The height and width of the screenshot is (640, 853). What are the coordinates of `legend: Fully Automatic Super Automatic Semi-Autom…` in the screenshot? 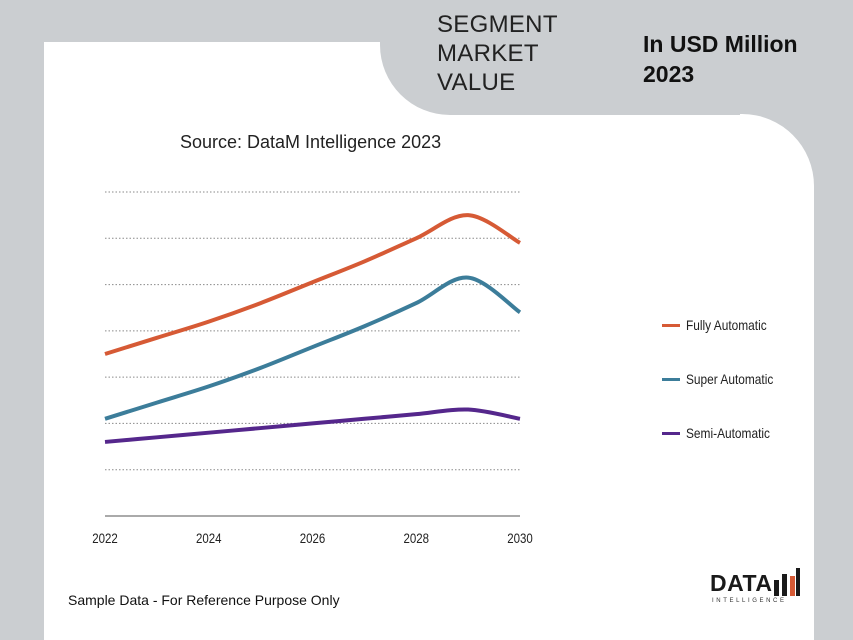 It's located at (725, 393).